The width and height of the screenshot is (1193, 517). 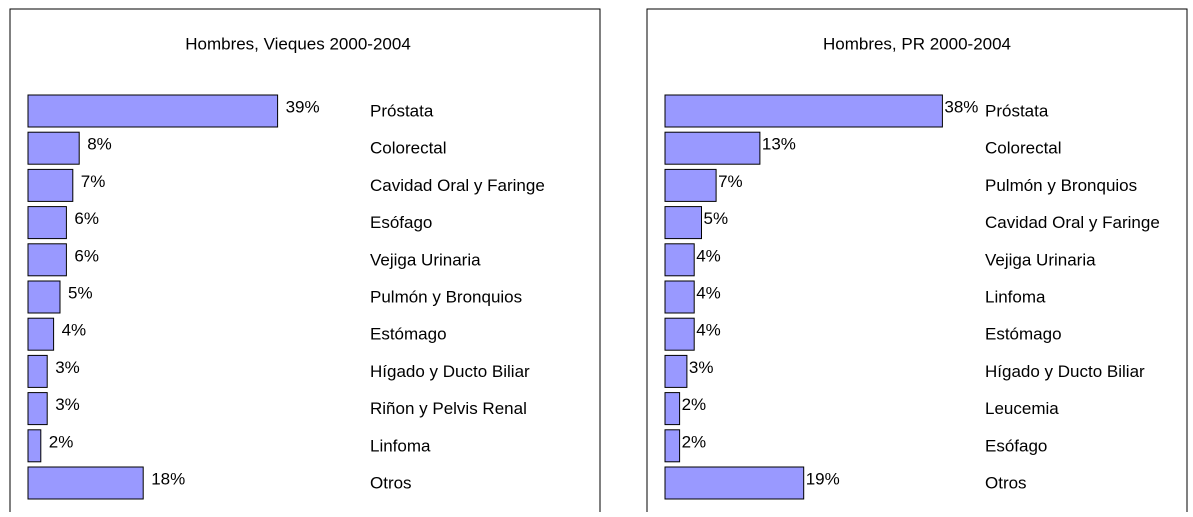 What do you see at coordinates (1022, 408) in the screenshot?
I see `category-label: Leucemia` at bounding box center [1022, 408].